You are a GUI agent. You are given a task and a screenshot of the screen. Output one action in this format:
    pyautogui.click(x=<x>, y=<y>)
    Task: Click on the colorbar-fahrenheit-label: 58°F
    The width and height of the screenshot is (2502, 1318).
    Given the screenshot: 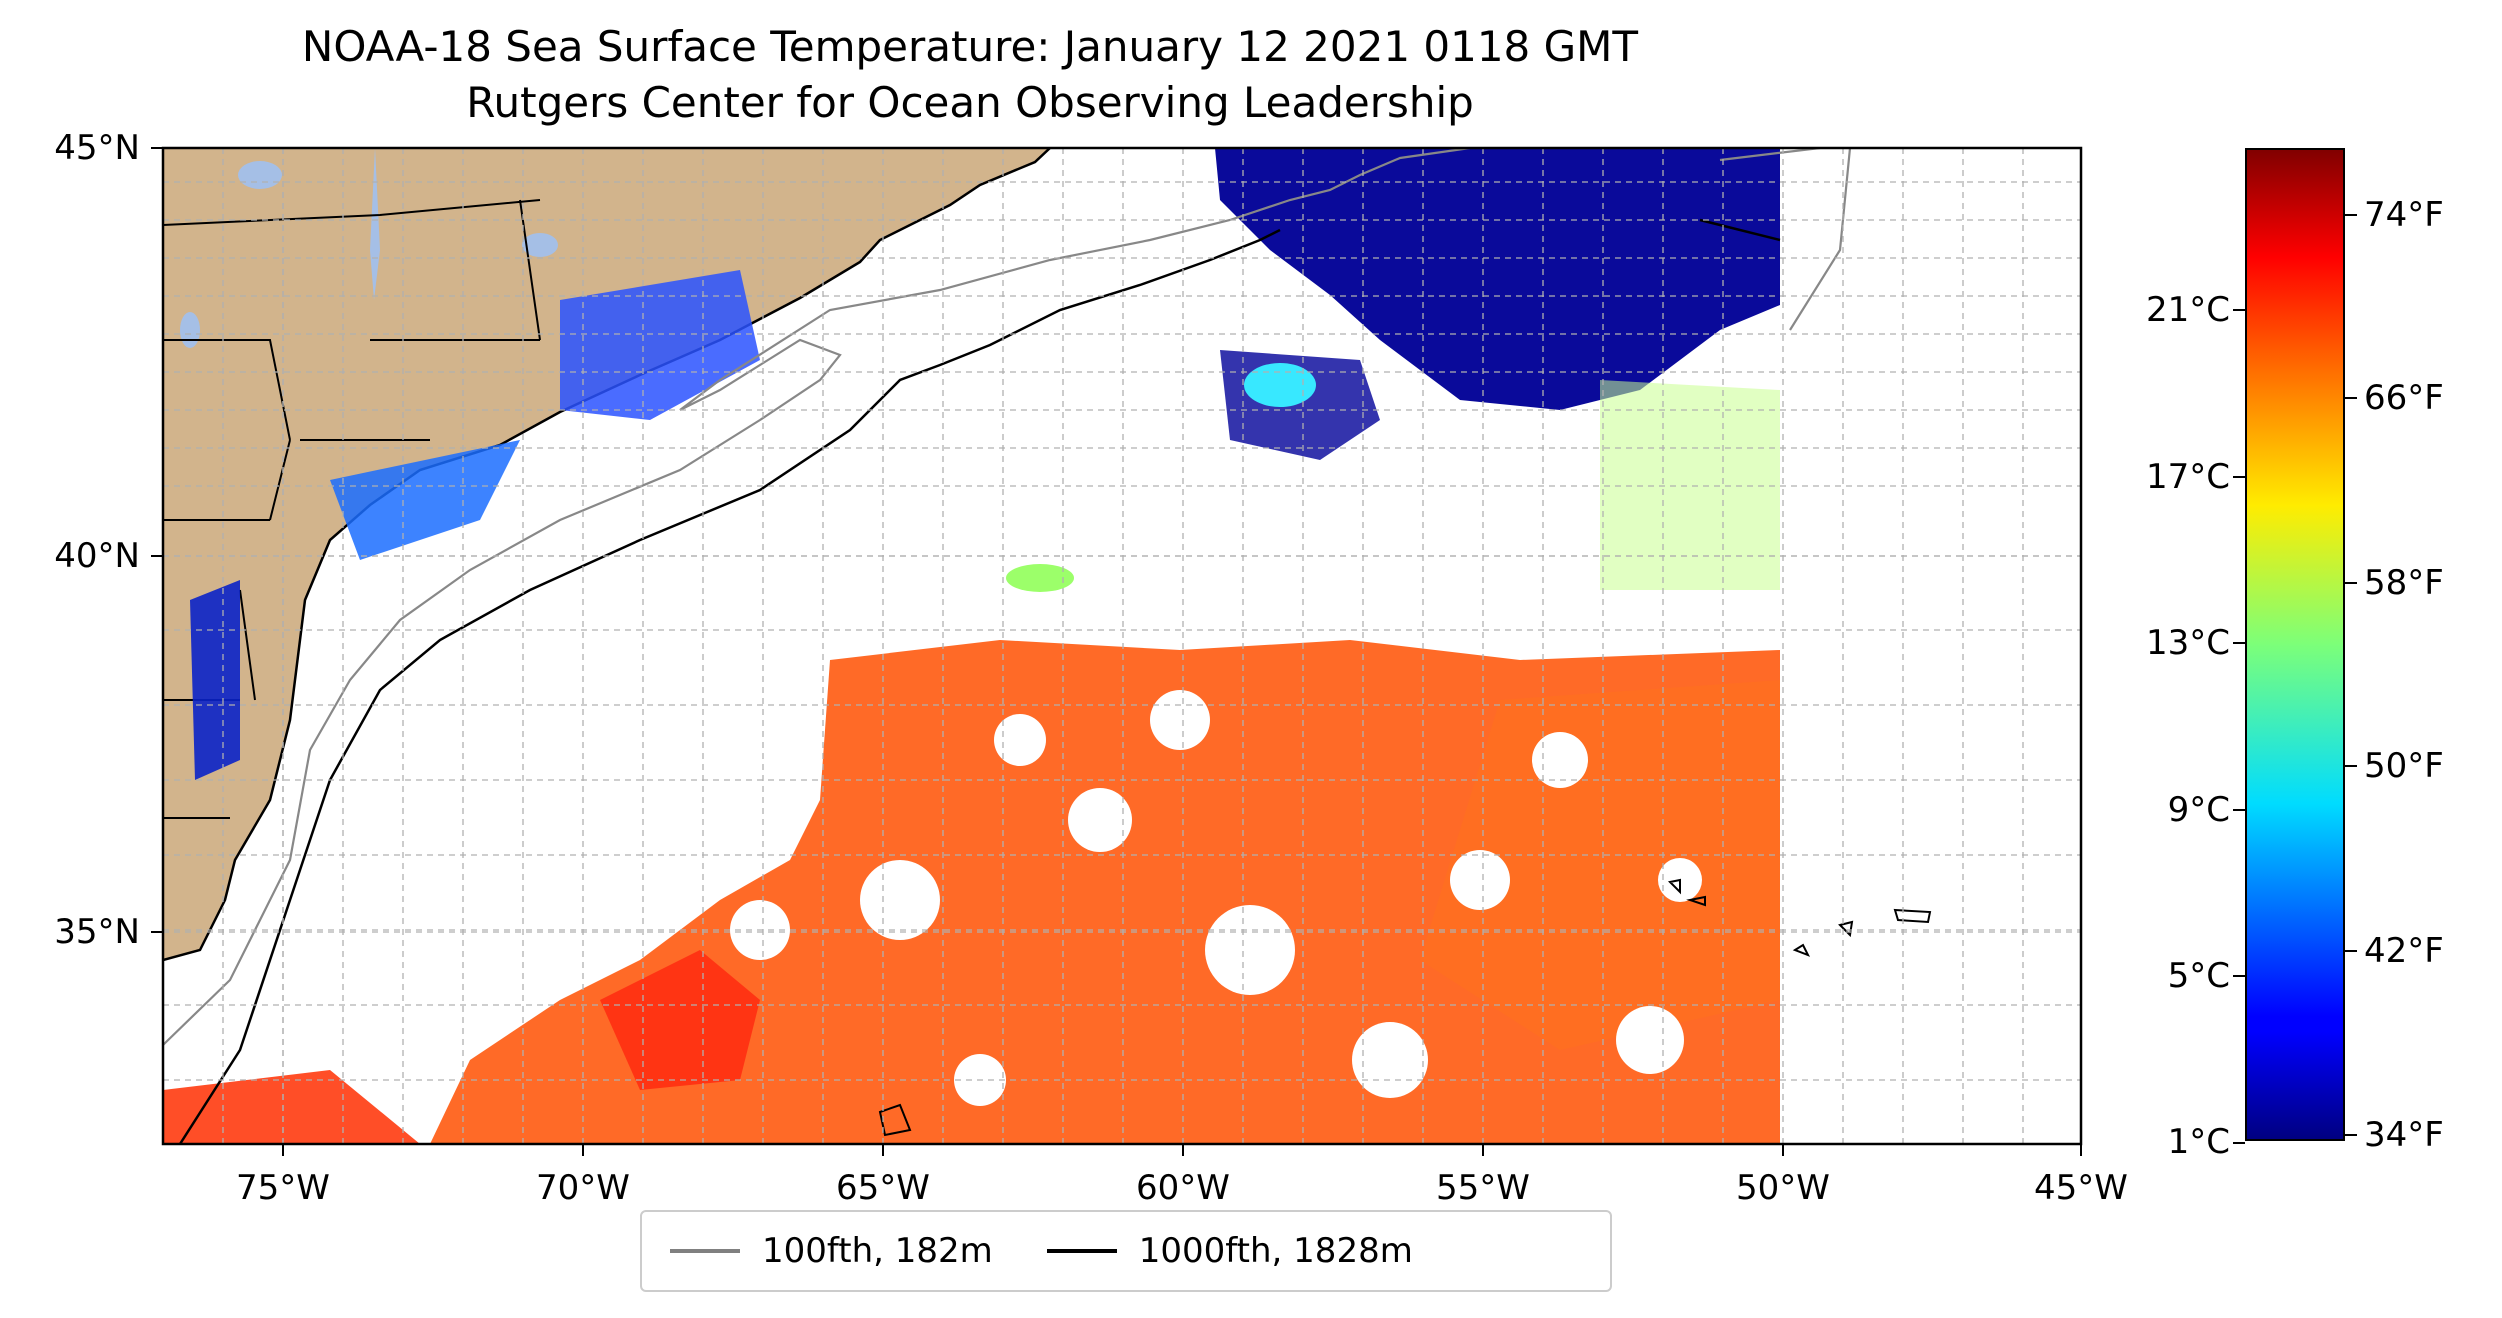 What is the action you would take?
    pyautogui.click(x=2404, y=583)
    